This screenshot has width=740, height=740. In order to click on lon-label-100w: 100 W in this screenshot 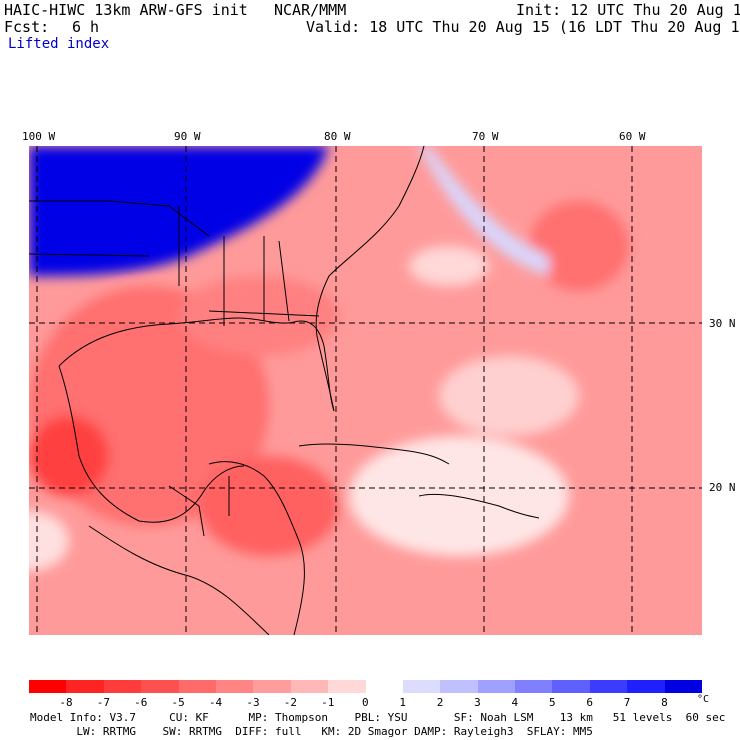, I will do `click(39, 136)`.